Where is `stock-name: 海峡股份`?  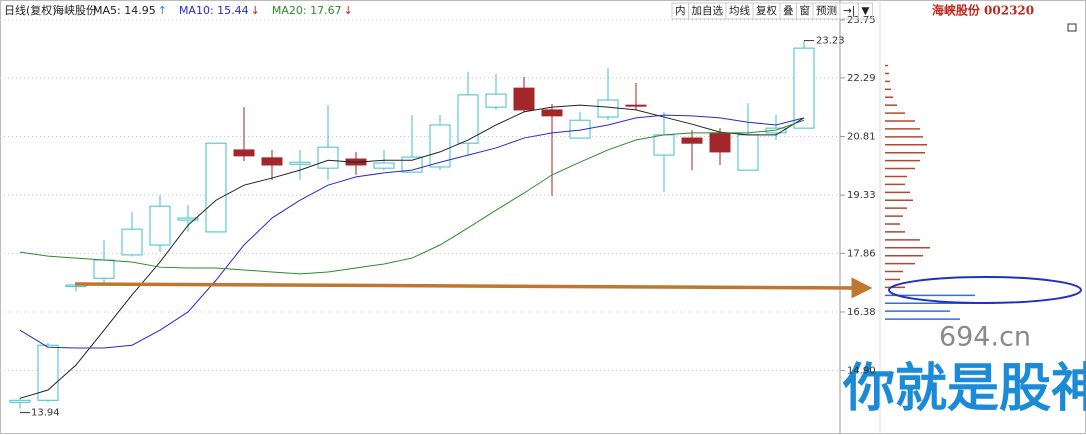 stock-name: 海峡股份 is located at coordinates (75, 10).